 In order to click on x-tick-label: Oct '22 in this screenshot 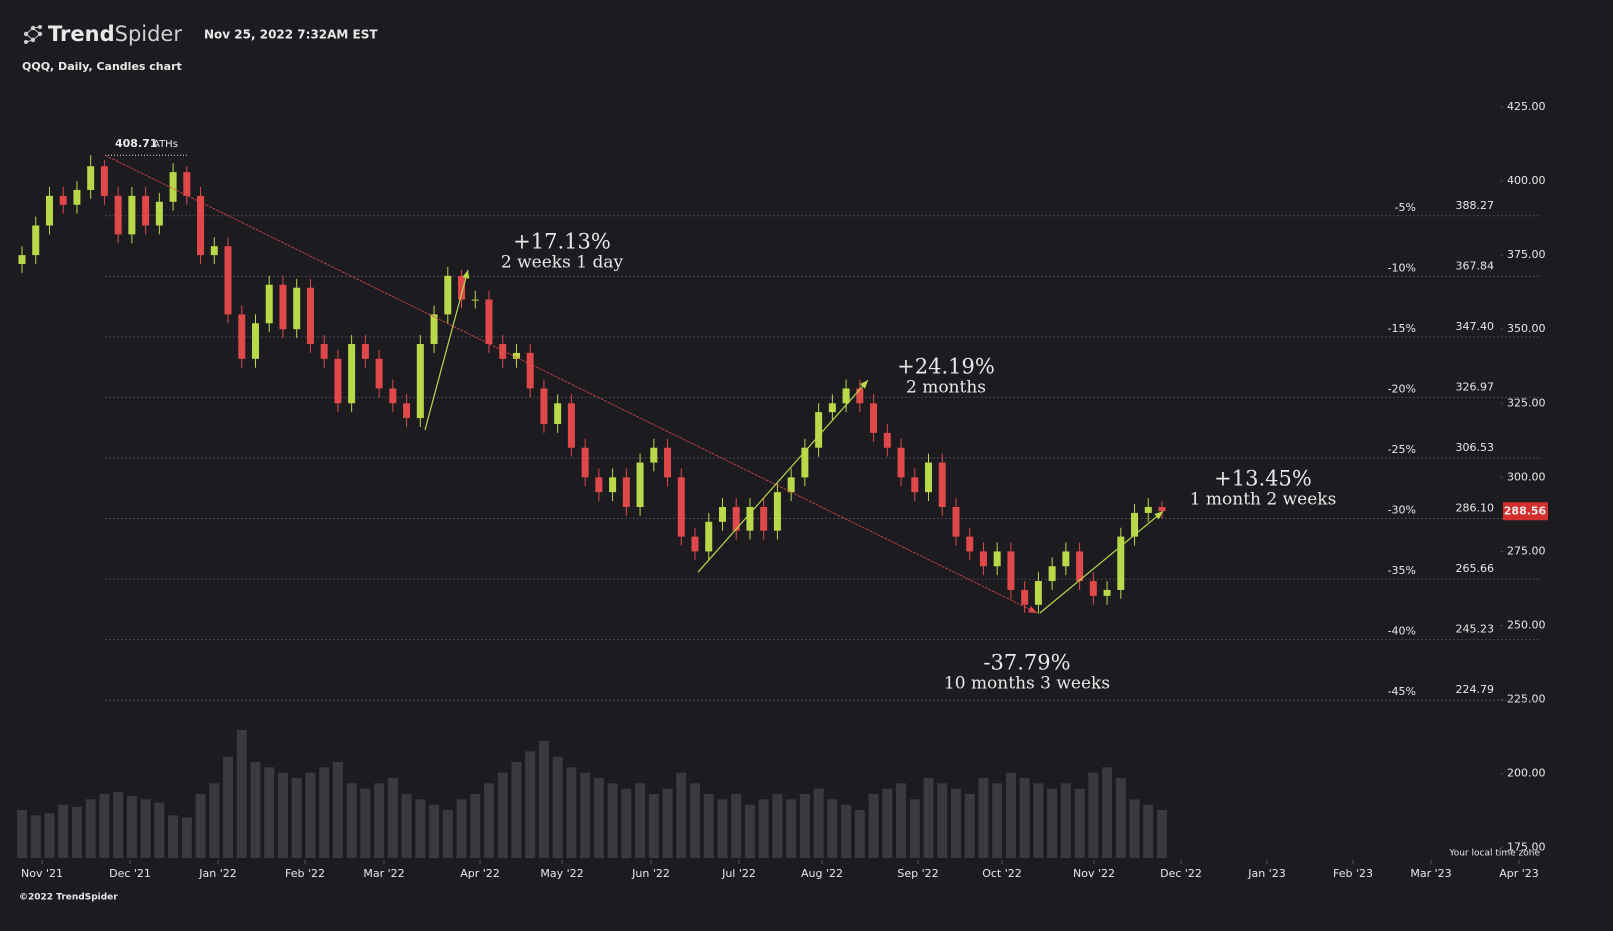, I will do `click(1002, 873)`.